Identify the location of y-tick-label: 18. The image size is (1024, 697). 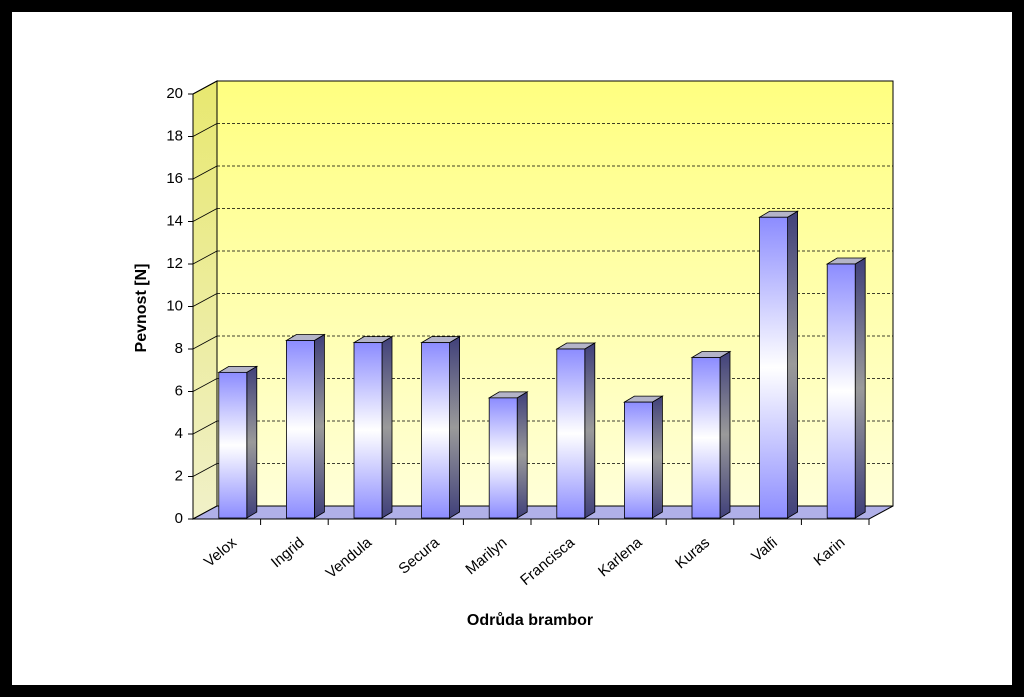
(174, 135).